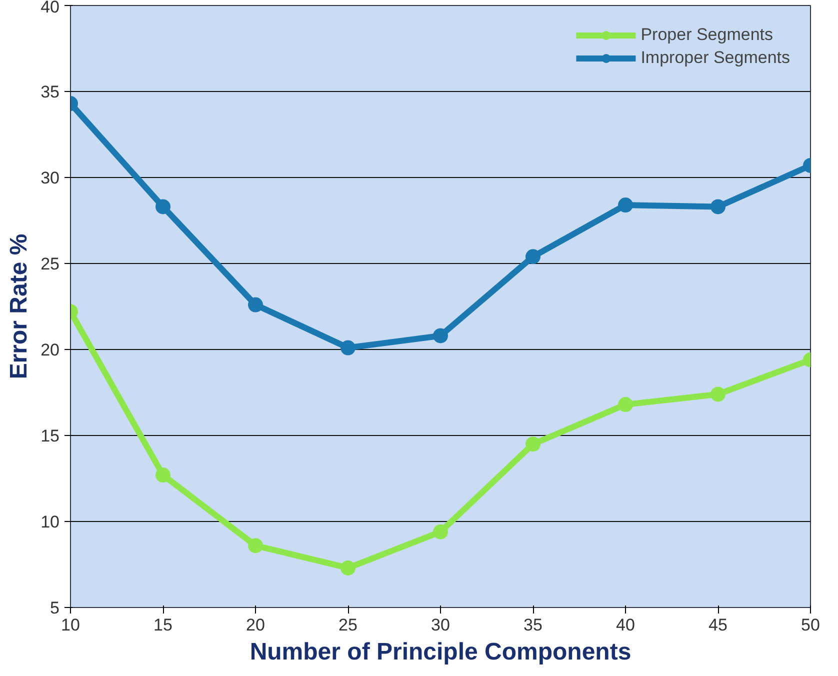  What do you see at coordinates (50, 264) in the screenshot?
I see `y-tick-label: 25` at bounding box center [50, 264].